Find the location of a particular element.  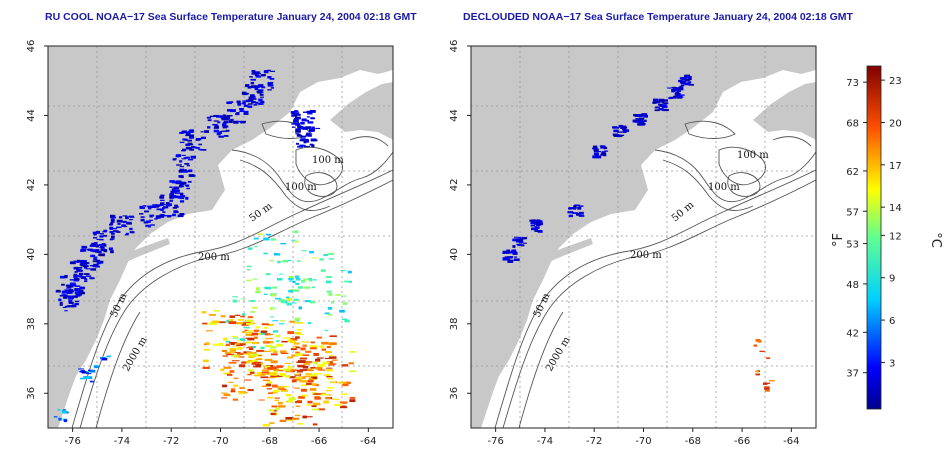

colorbar-ticks: 73 68 62 57 53 48 42 37 23 20 17 14 12 9 6 3 is located at coordinates (873, 228).